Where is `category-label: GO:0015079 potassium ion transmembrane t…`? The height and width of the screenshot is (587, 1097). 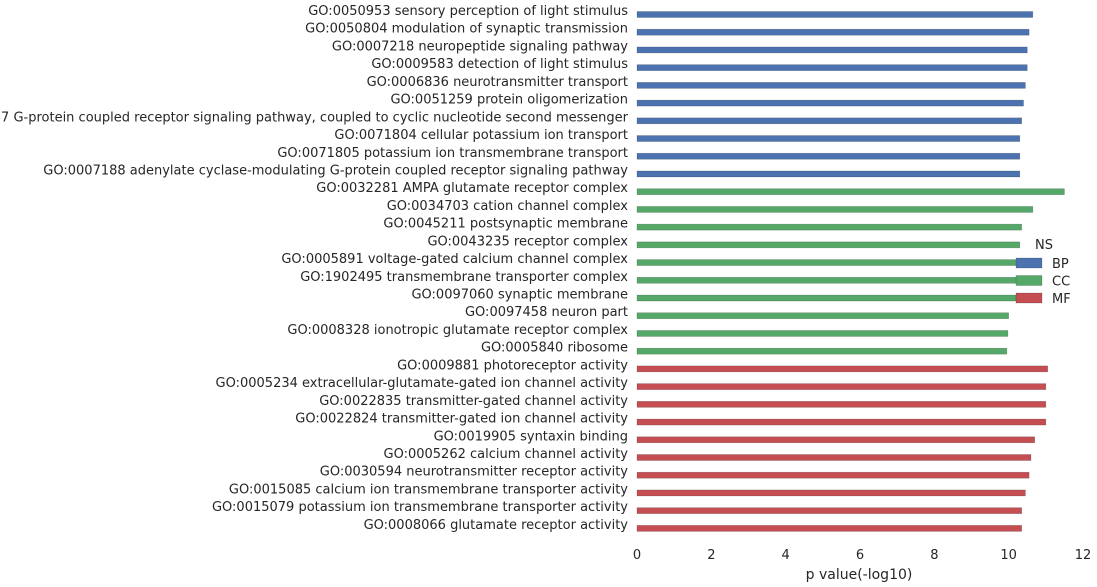
category-label: GO:0015079 potassium ion transmembrane t… is located at coordinates (420, 507).